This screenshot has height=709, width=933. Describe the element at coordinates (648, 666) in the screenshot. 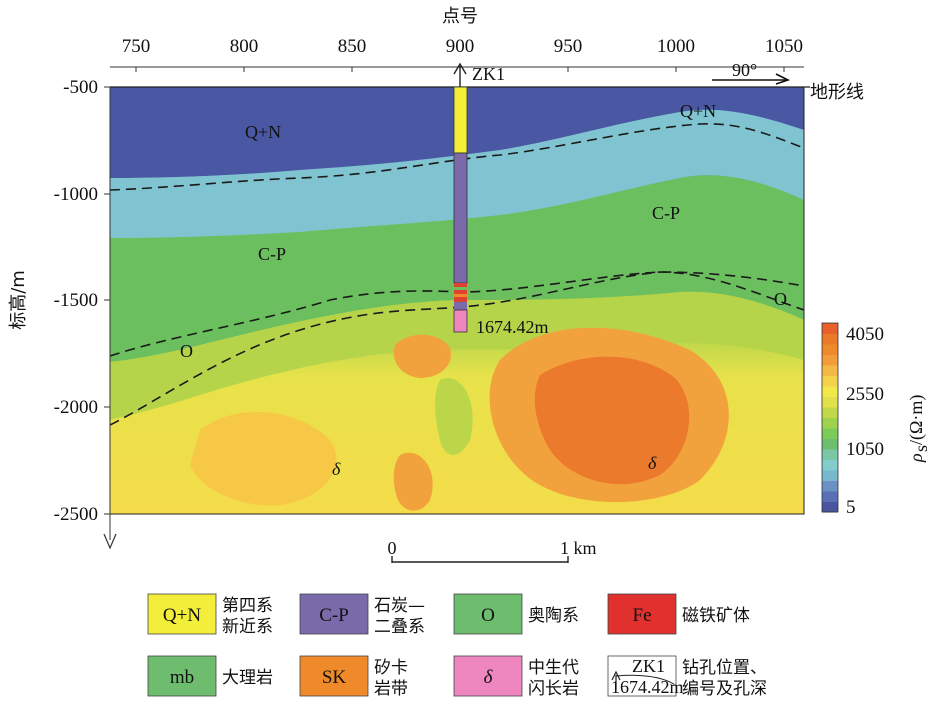

I see `legend-symbol-borehole: ZK1` at that location.